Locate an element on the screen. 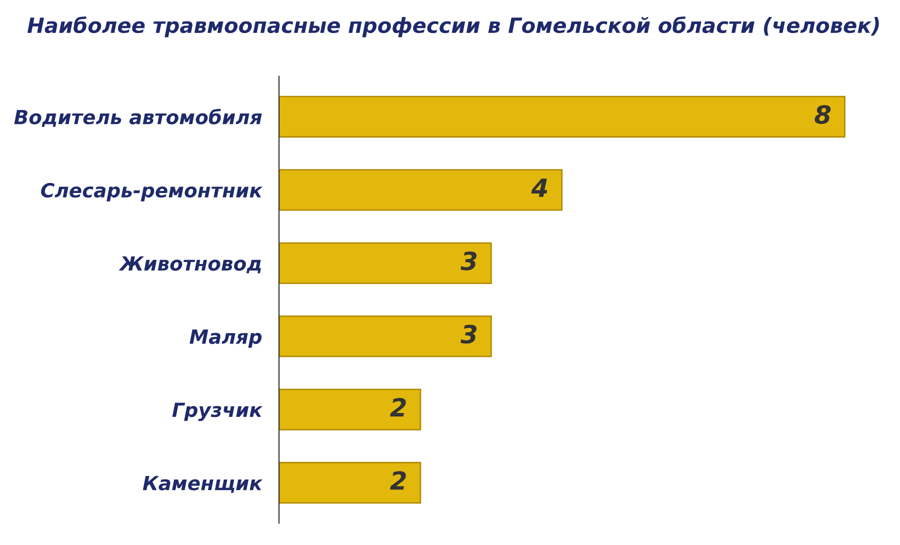 The image size is (900, 545). data-label: 8 is located at coordinates (822, 114).